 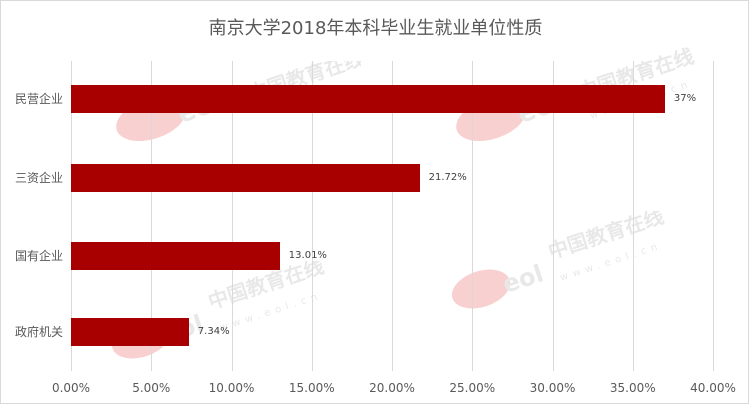 I want to click on x-tick-label: 20.00%, so click(x=392, y=388).